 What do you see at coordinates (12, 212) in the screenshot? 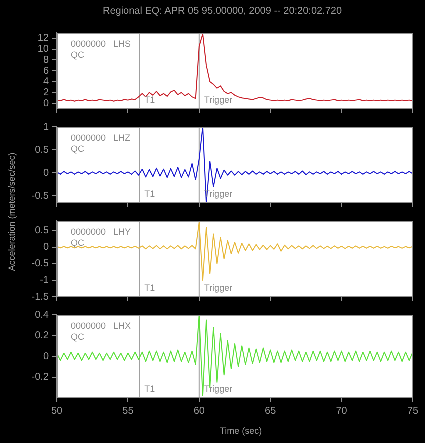
I see `y-axis-title: Acceleration (meters/sec/sec)` at bounding box center [12, 212].